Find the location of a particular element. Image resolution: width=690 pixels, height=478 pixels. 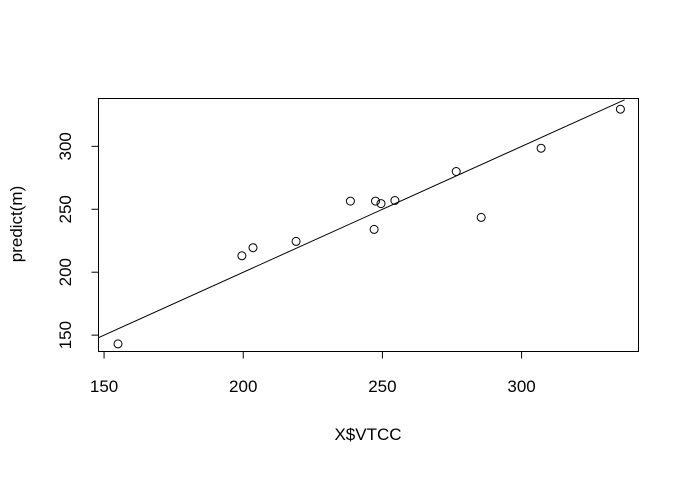

y-tick-label: 150 is located at coordinates (65, 335).